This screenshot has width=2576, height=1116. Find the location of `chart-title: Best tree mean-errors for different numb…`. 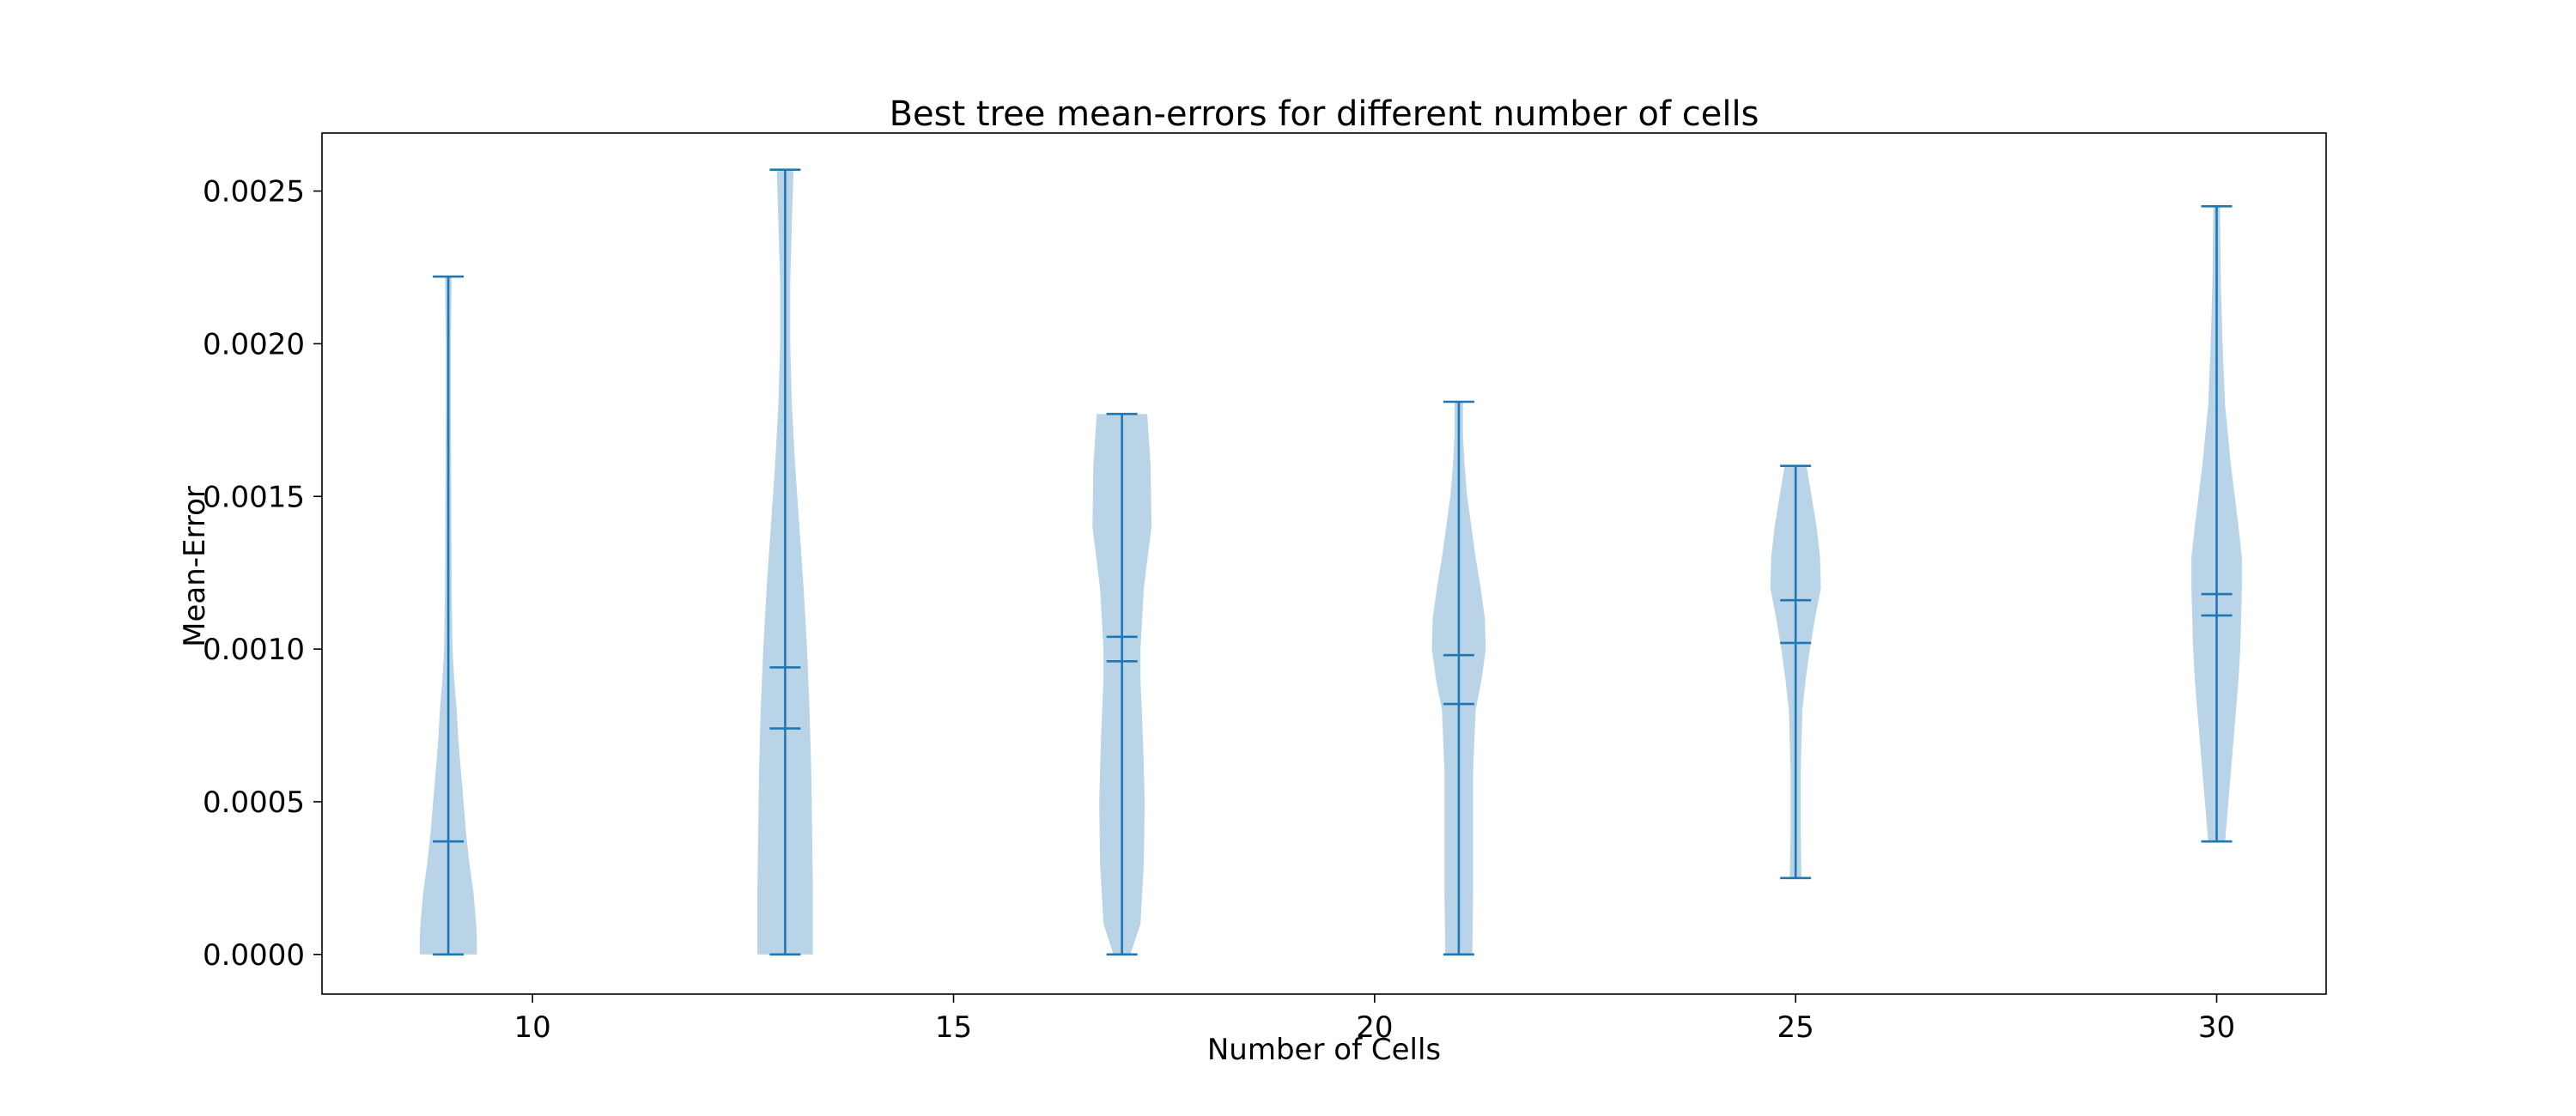

chart-title: Best tree mean-errors for different numb… is located at coordinates (1324, 114).